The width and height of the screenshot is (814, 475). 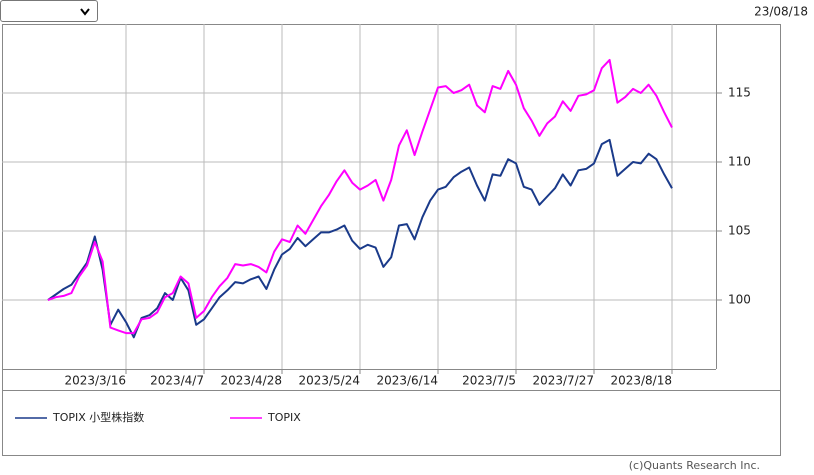 What do you see at coordinates (177, 381) in the screenshot?
I see `x-tick-label: 2023/4/7` at bounding box center [177, 381].